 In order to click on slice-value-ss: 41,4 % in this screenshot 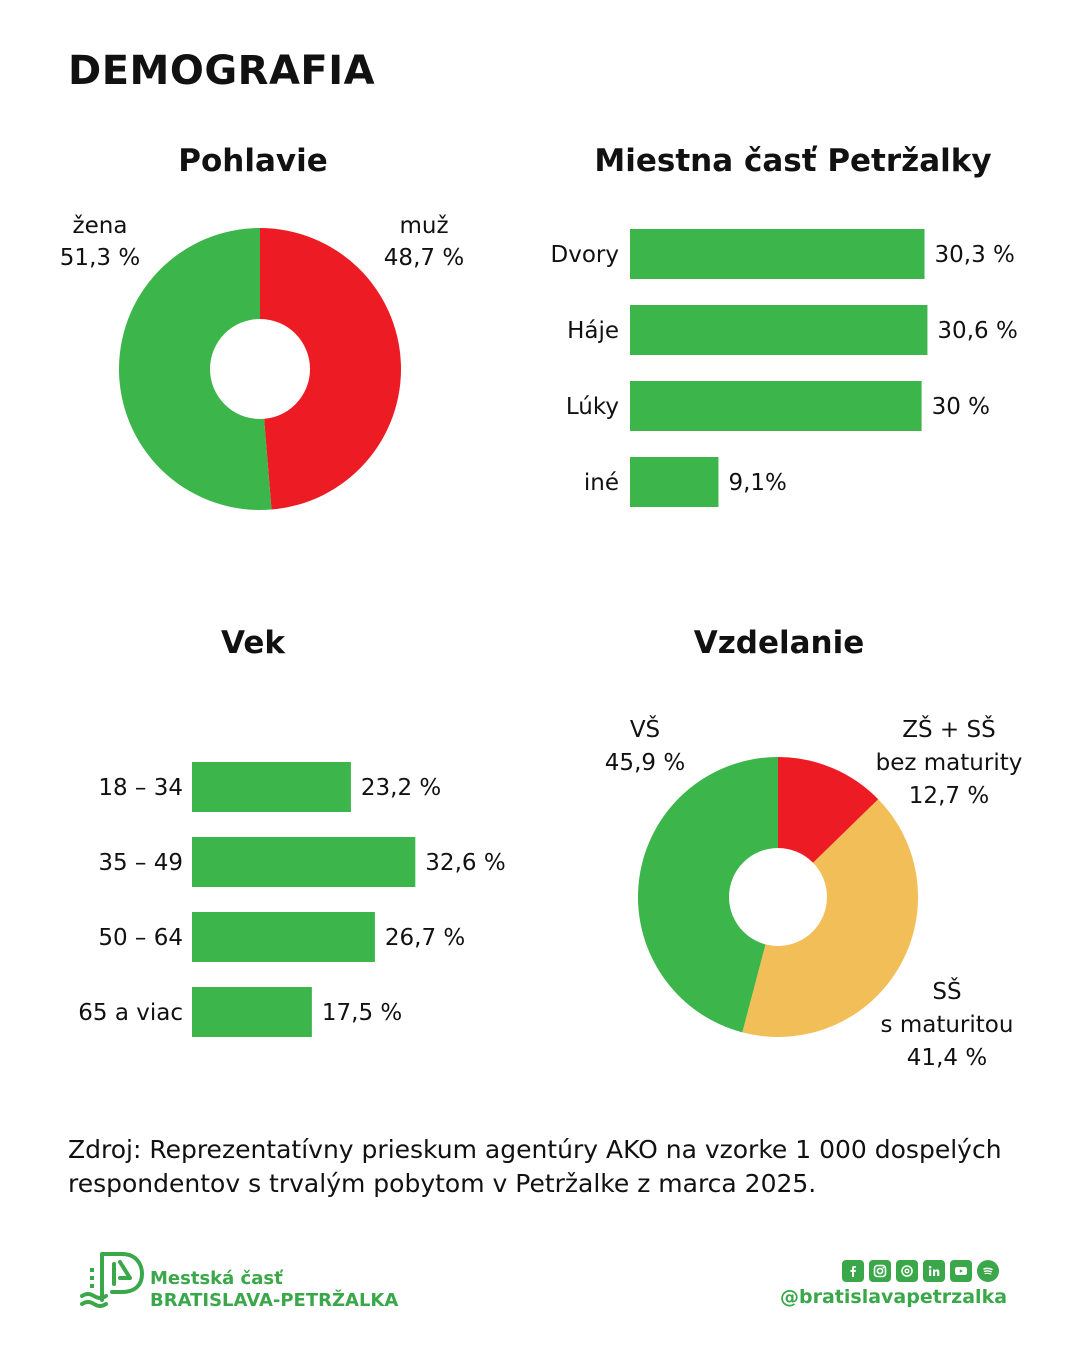, I will do `click(947, 1058)`.